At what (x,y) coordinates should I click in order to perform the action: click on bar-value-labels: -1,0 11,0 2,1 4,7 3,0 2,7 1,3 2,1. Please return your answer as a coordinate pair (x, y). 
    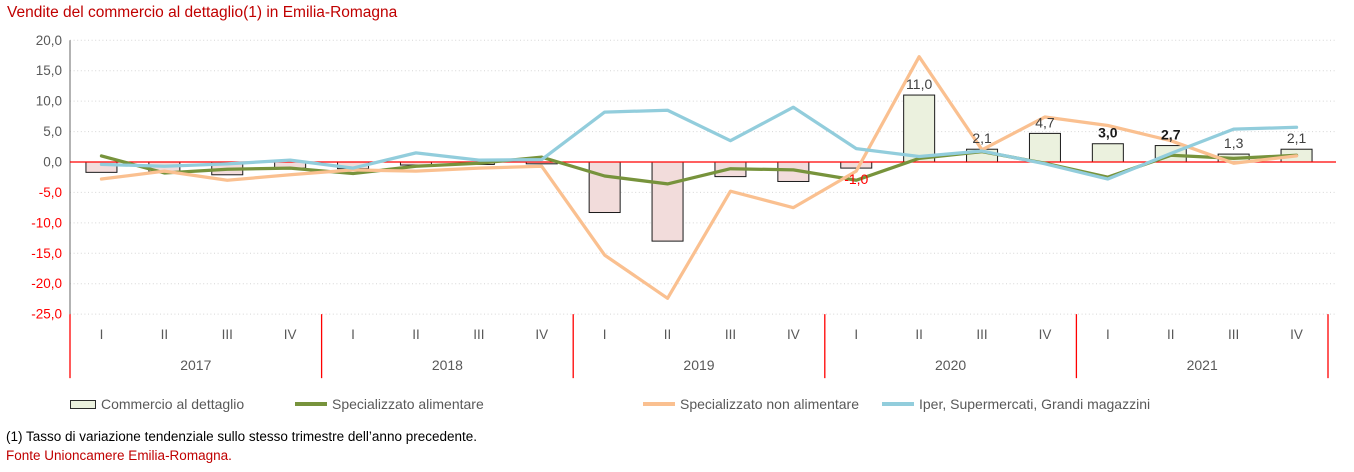
    Looking at the image, I should click on (1075, 131).